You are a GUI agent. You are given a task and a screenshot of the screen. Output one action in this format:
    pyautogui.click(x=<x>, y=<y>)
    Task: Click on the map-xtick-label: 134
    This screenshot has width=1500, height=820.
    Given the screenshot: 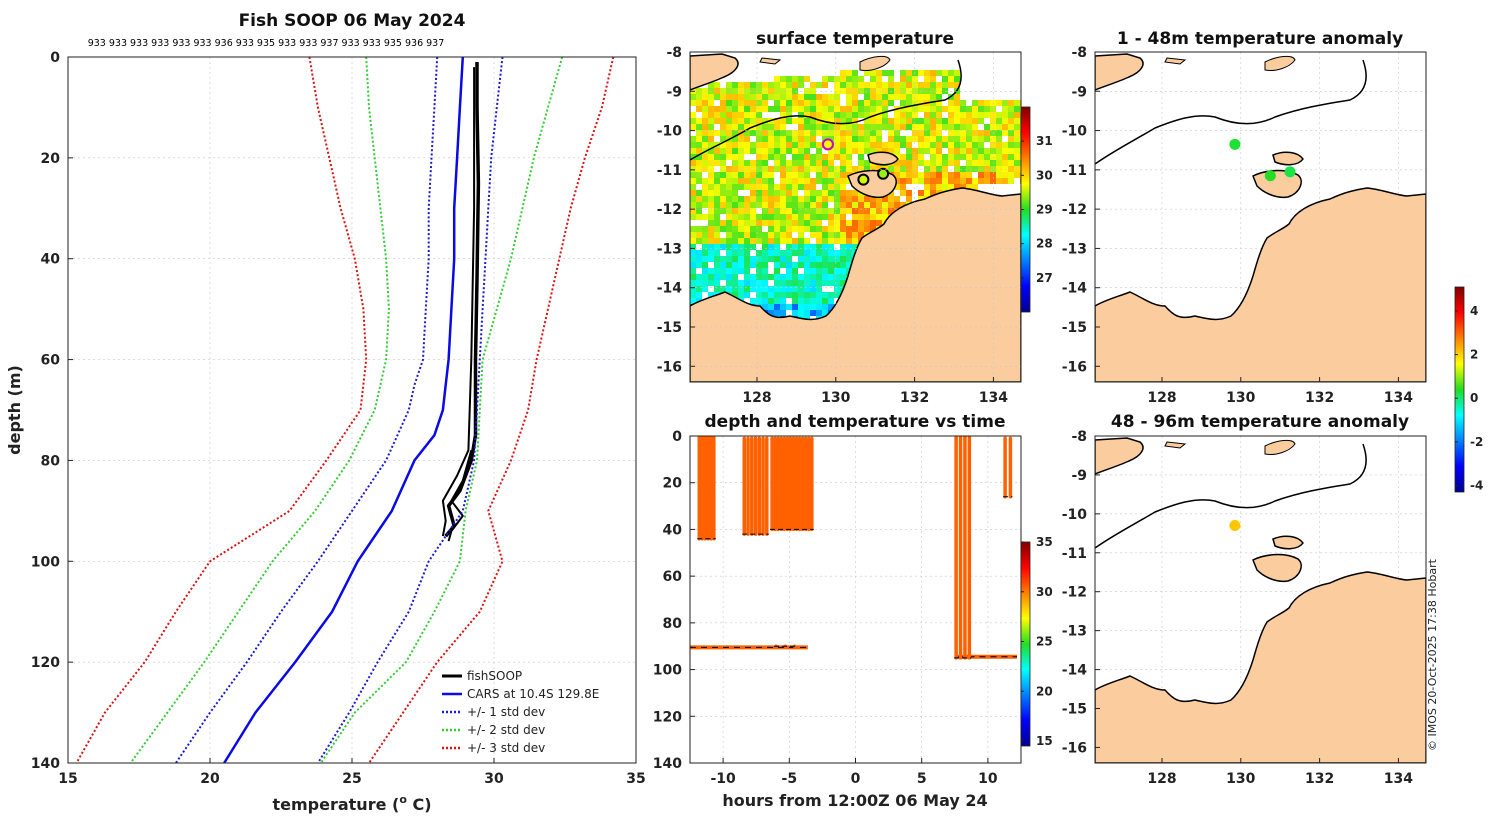 What is the action you would take?
    pyautogui.click(x=1398, y=398)
    